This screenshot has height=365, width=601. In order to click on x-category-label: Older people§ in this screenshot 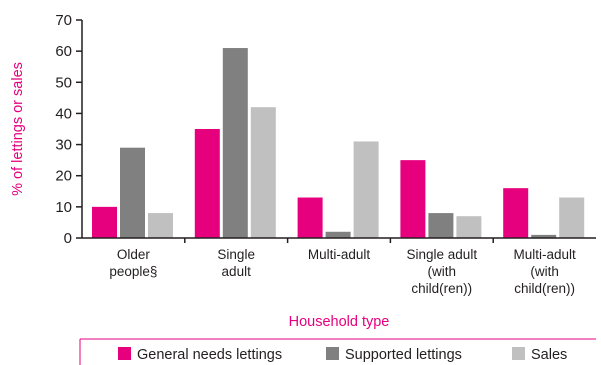, I will do `click(133, 263)`.